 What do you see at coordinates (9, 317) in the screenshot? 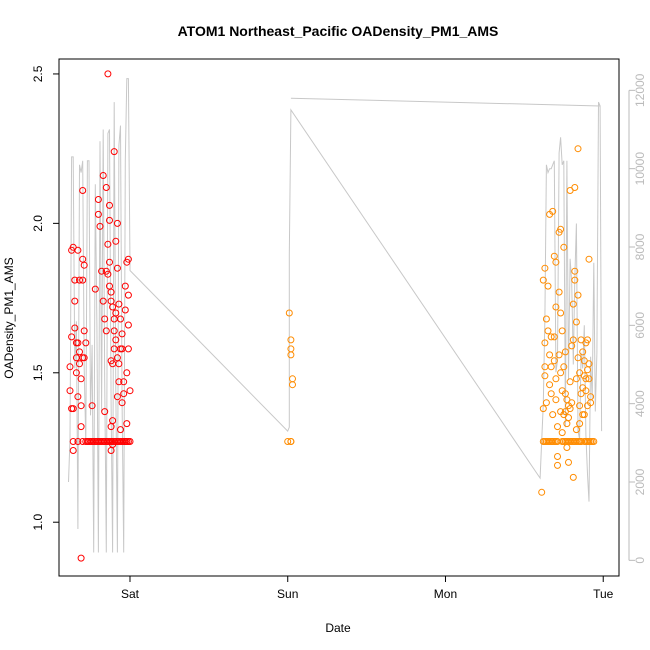
I see `y-axis-label: OADensity_PM1_AMS` at bounding box center [9, 317].